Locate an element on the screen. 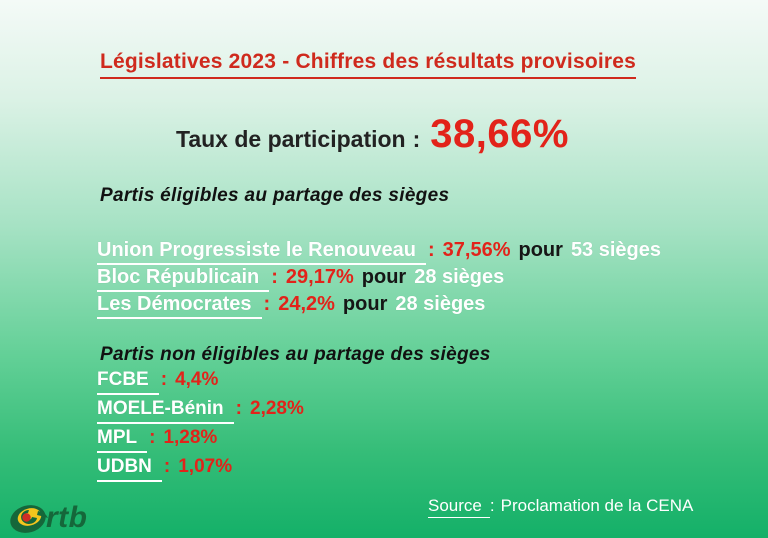 Image resolution: width=768 pixels, height=538 pixels. party-percent: 24,2% is located at coordinates (306, 304).